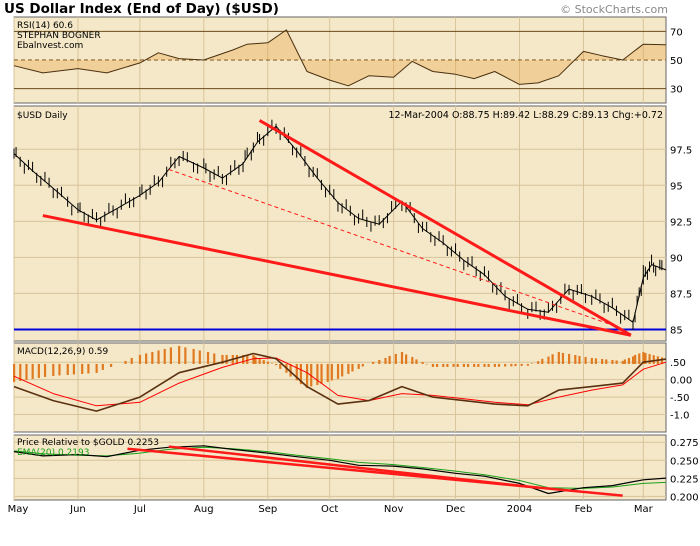 Image resolution: width=700 pixels, height=546 pixels. Describe the element at coordinates (676, 90) in the screenshot. I see `rsi-tick-label: 30` at that location.